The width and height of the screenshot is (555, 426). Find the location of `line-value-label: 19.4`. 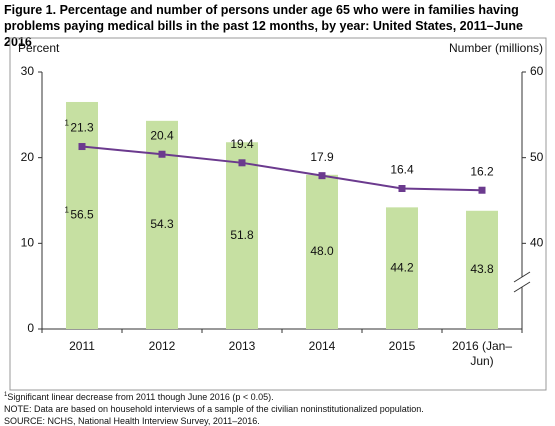

line-value-label: 19.4 is located at coordinates (242, 144).